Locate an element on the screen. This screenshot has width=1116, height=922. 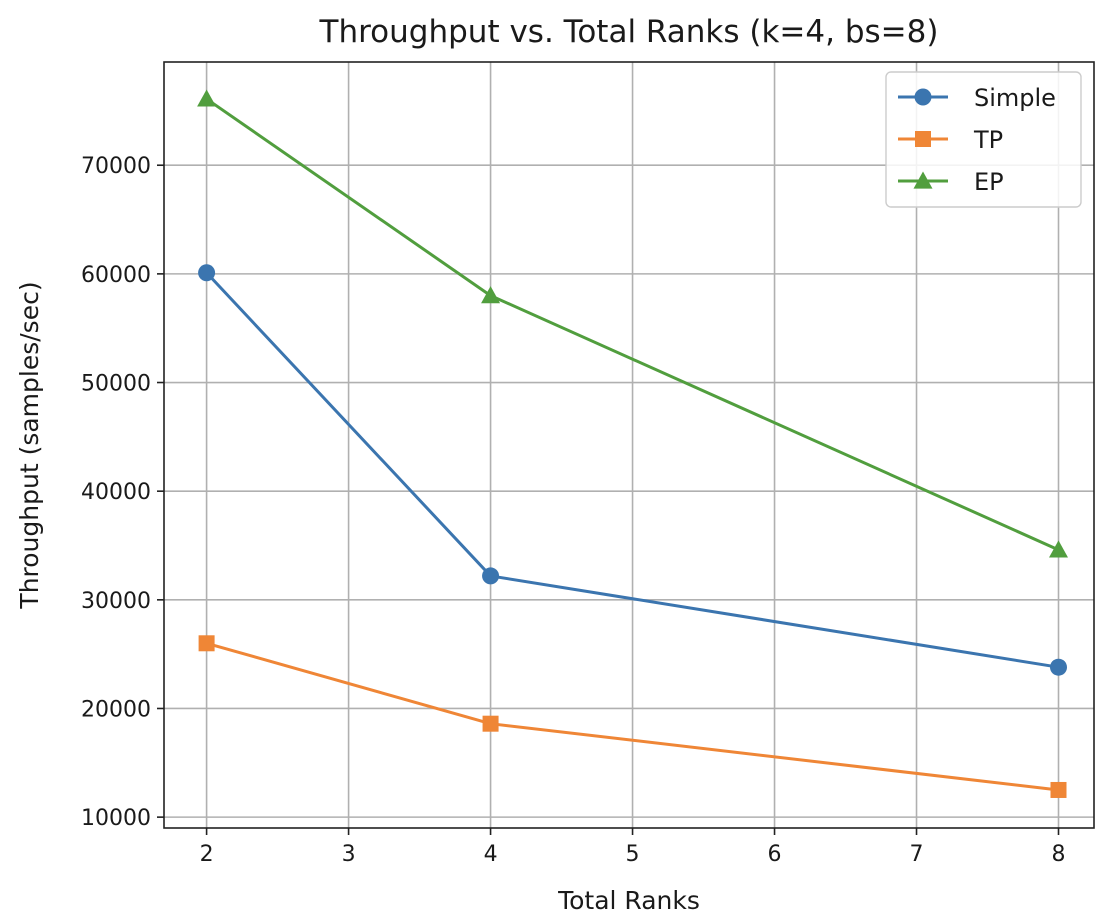
legend: Simple TP EP is located at coordinates (983, 139).